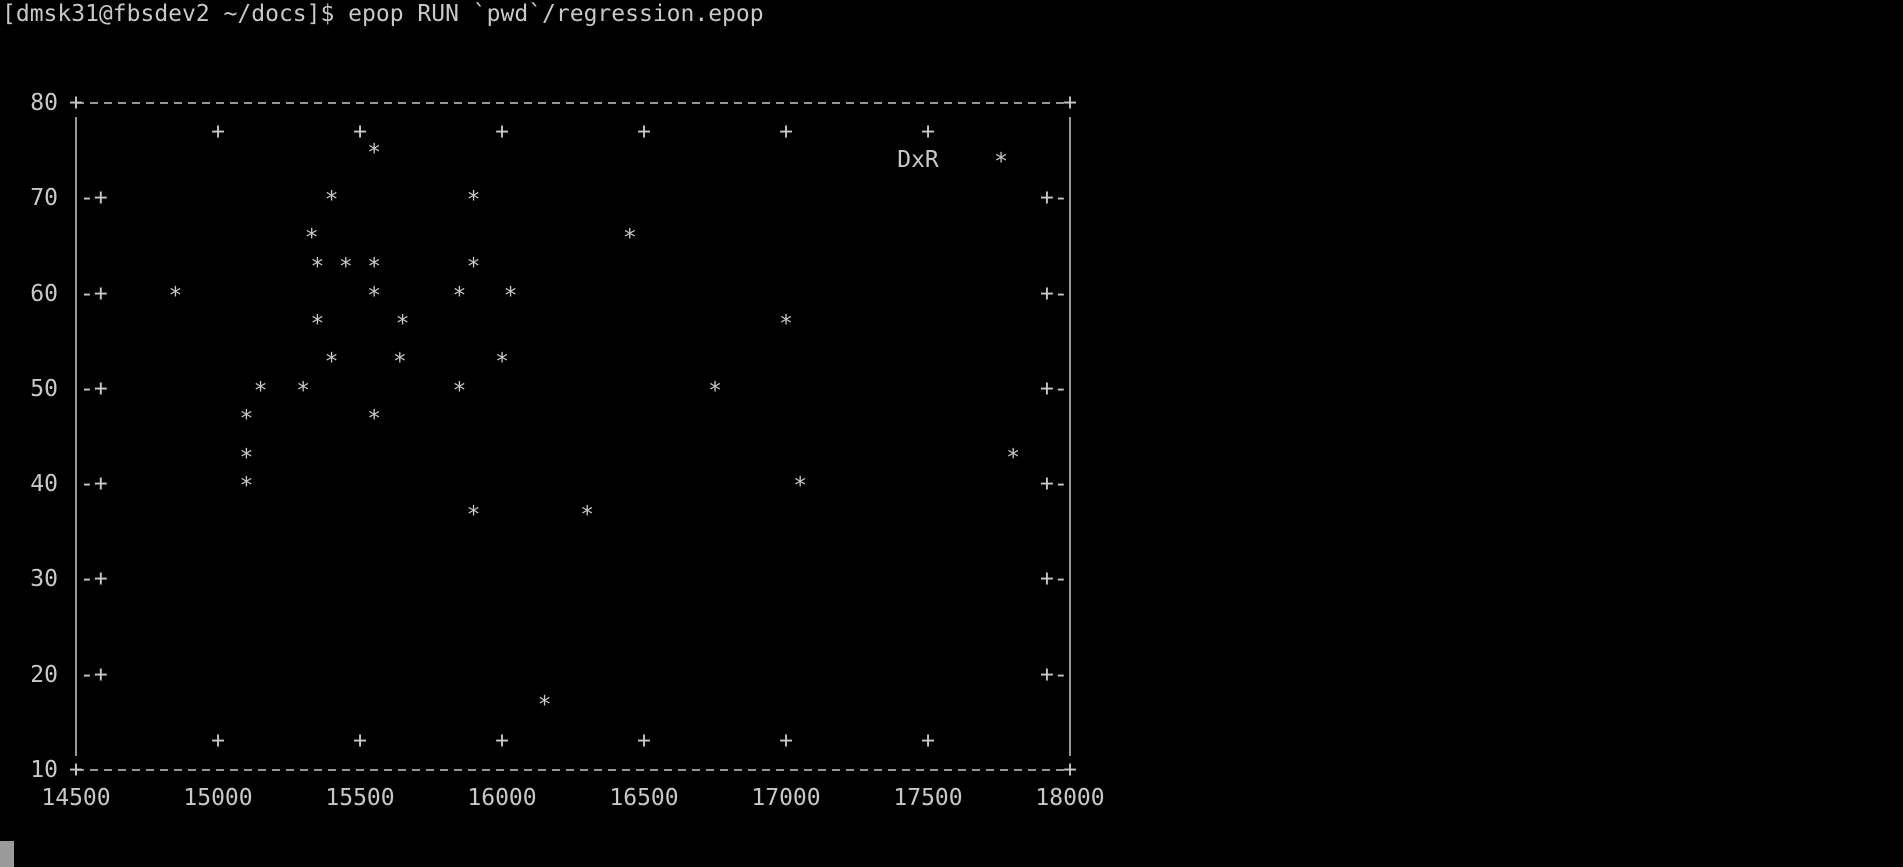  I want to click on frame-corner-top-right: +, so click(1070, 103).